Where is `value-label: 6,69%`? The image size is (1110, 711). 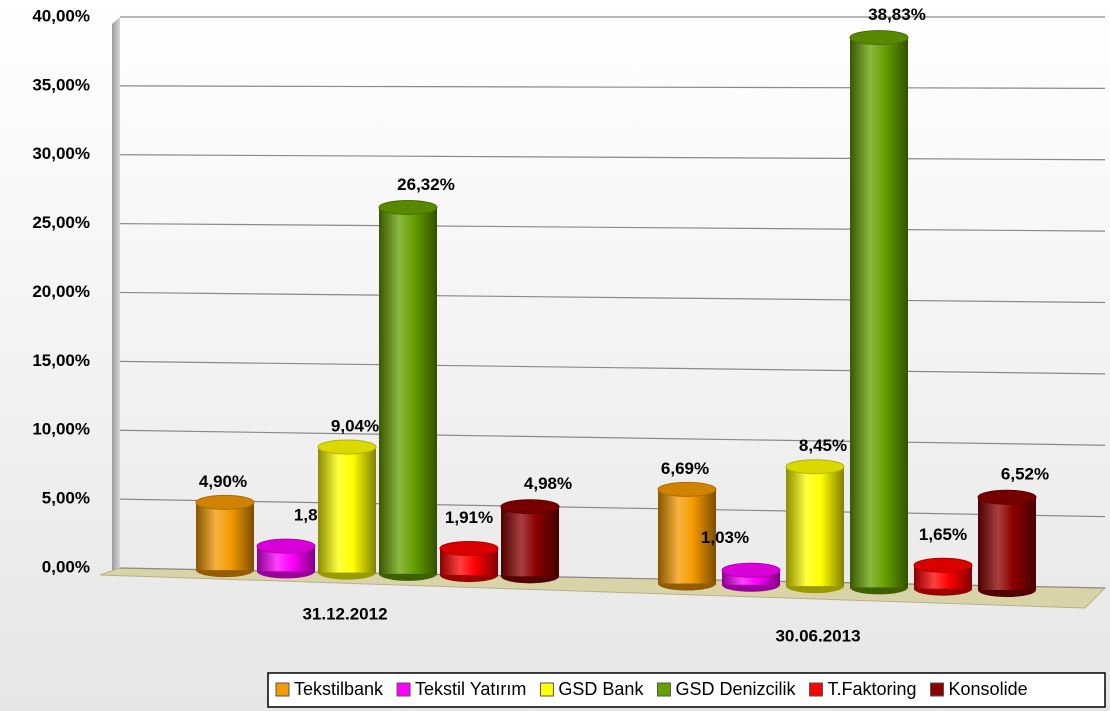 value-label: 6,69% is located at coordinates (685, 468).